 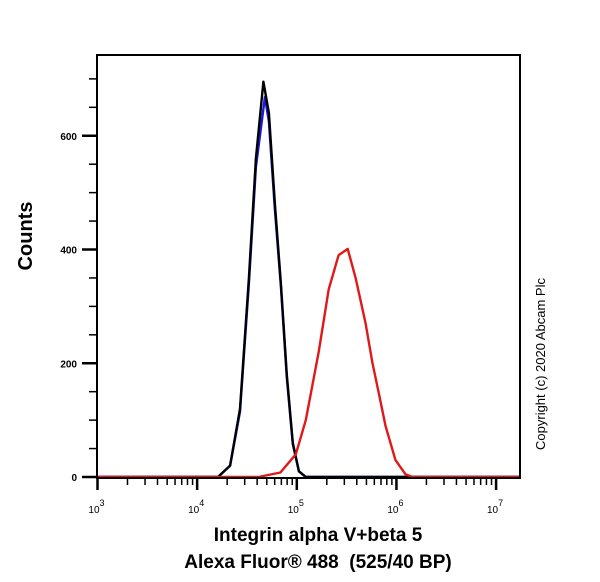 I want to click on copyright-text: Copyright (c) 2020 Abcam Plc, so click(x=540, y=364).